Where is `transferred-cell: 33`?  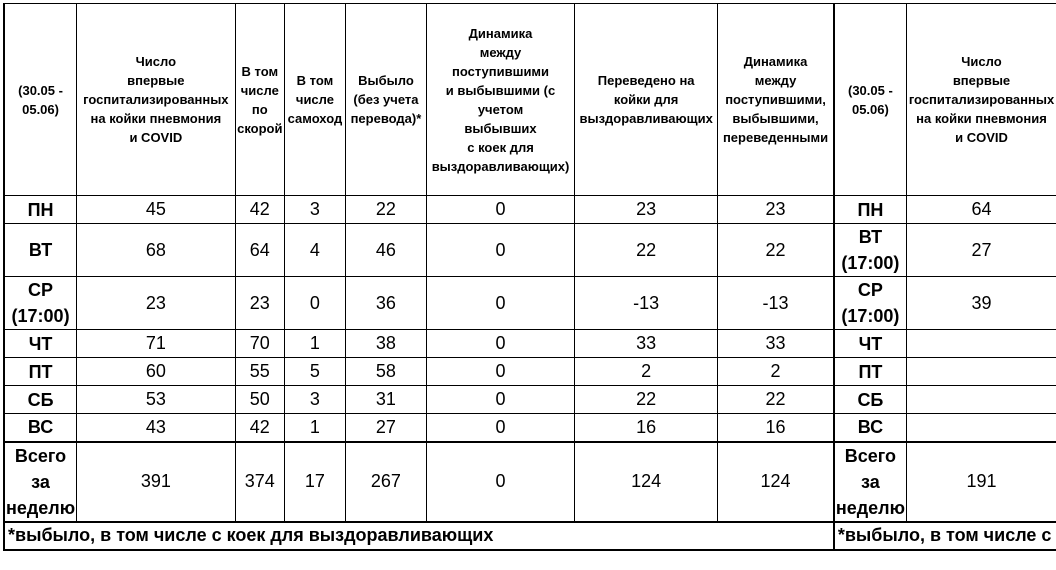 transferred-cell: 33 is located at coordinates (646, 343).